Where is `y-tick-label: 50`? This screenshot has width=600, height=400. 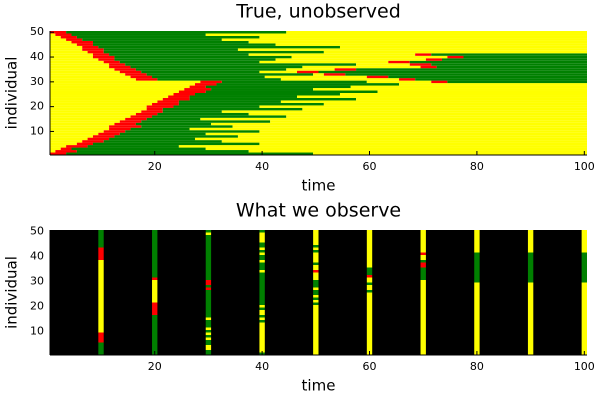 y-tick-label: 50 is located at coordinates (37, 230).